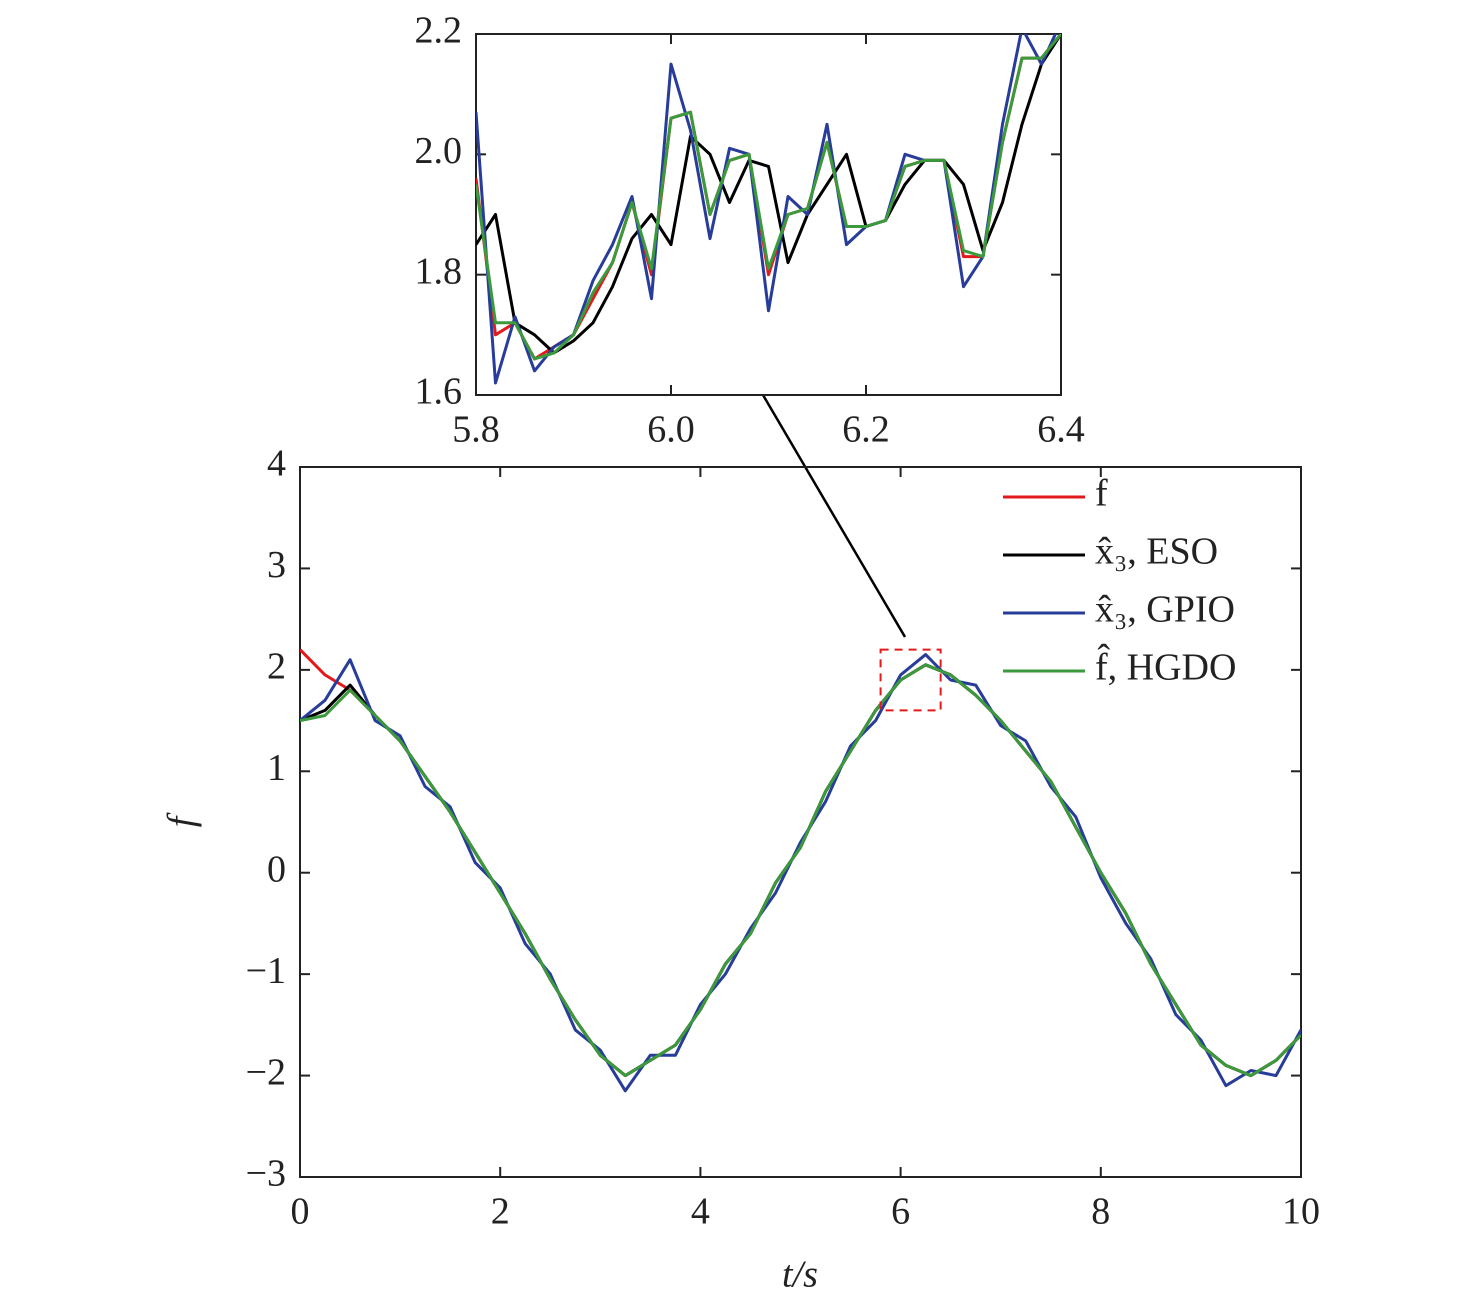  What do you see at coordinates (266, 1072) in the screenshot?
I see `y-tick-label: −2` at bounding box center [266, 1072].